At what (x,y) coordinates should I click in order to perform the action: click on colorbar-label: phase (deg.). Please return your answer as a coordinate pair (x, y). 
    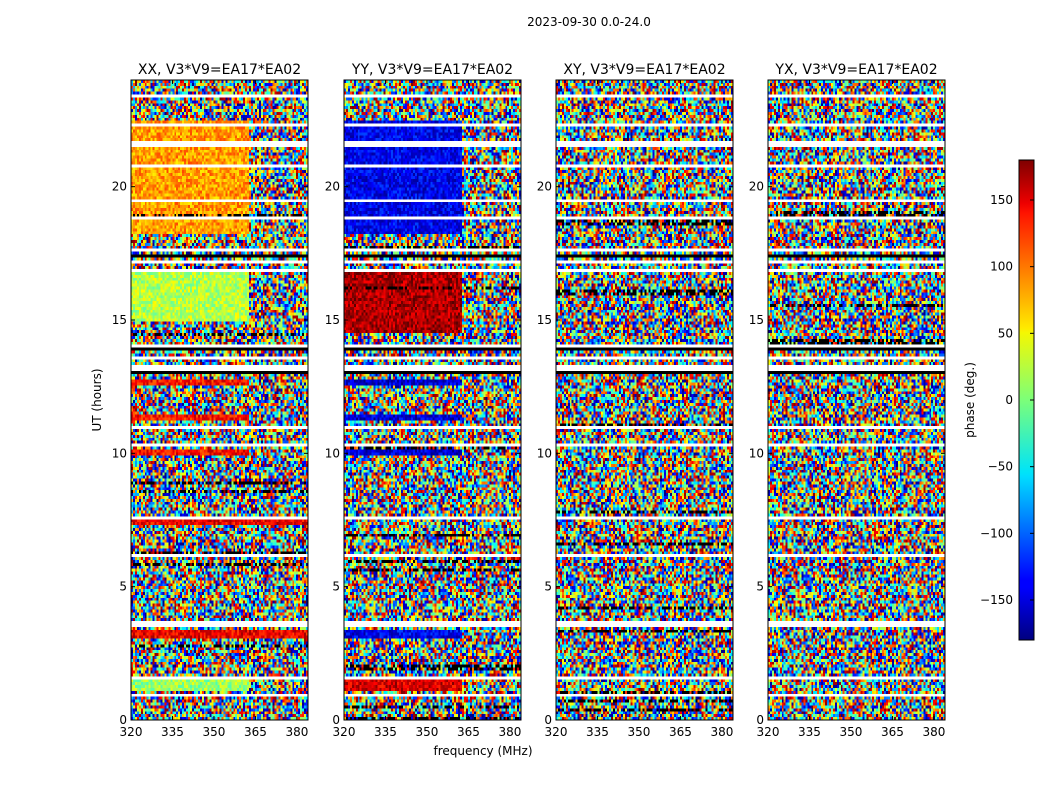
    Looking at the image, I should click on (970, 400).